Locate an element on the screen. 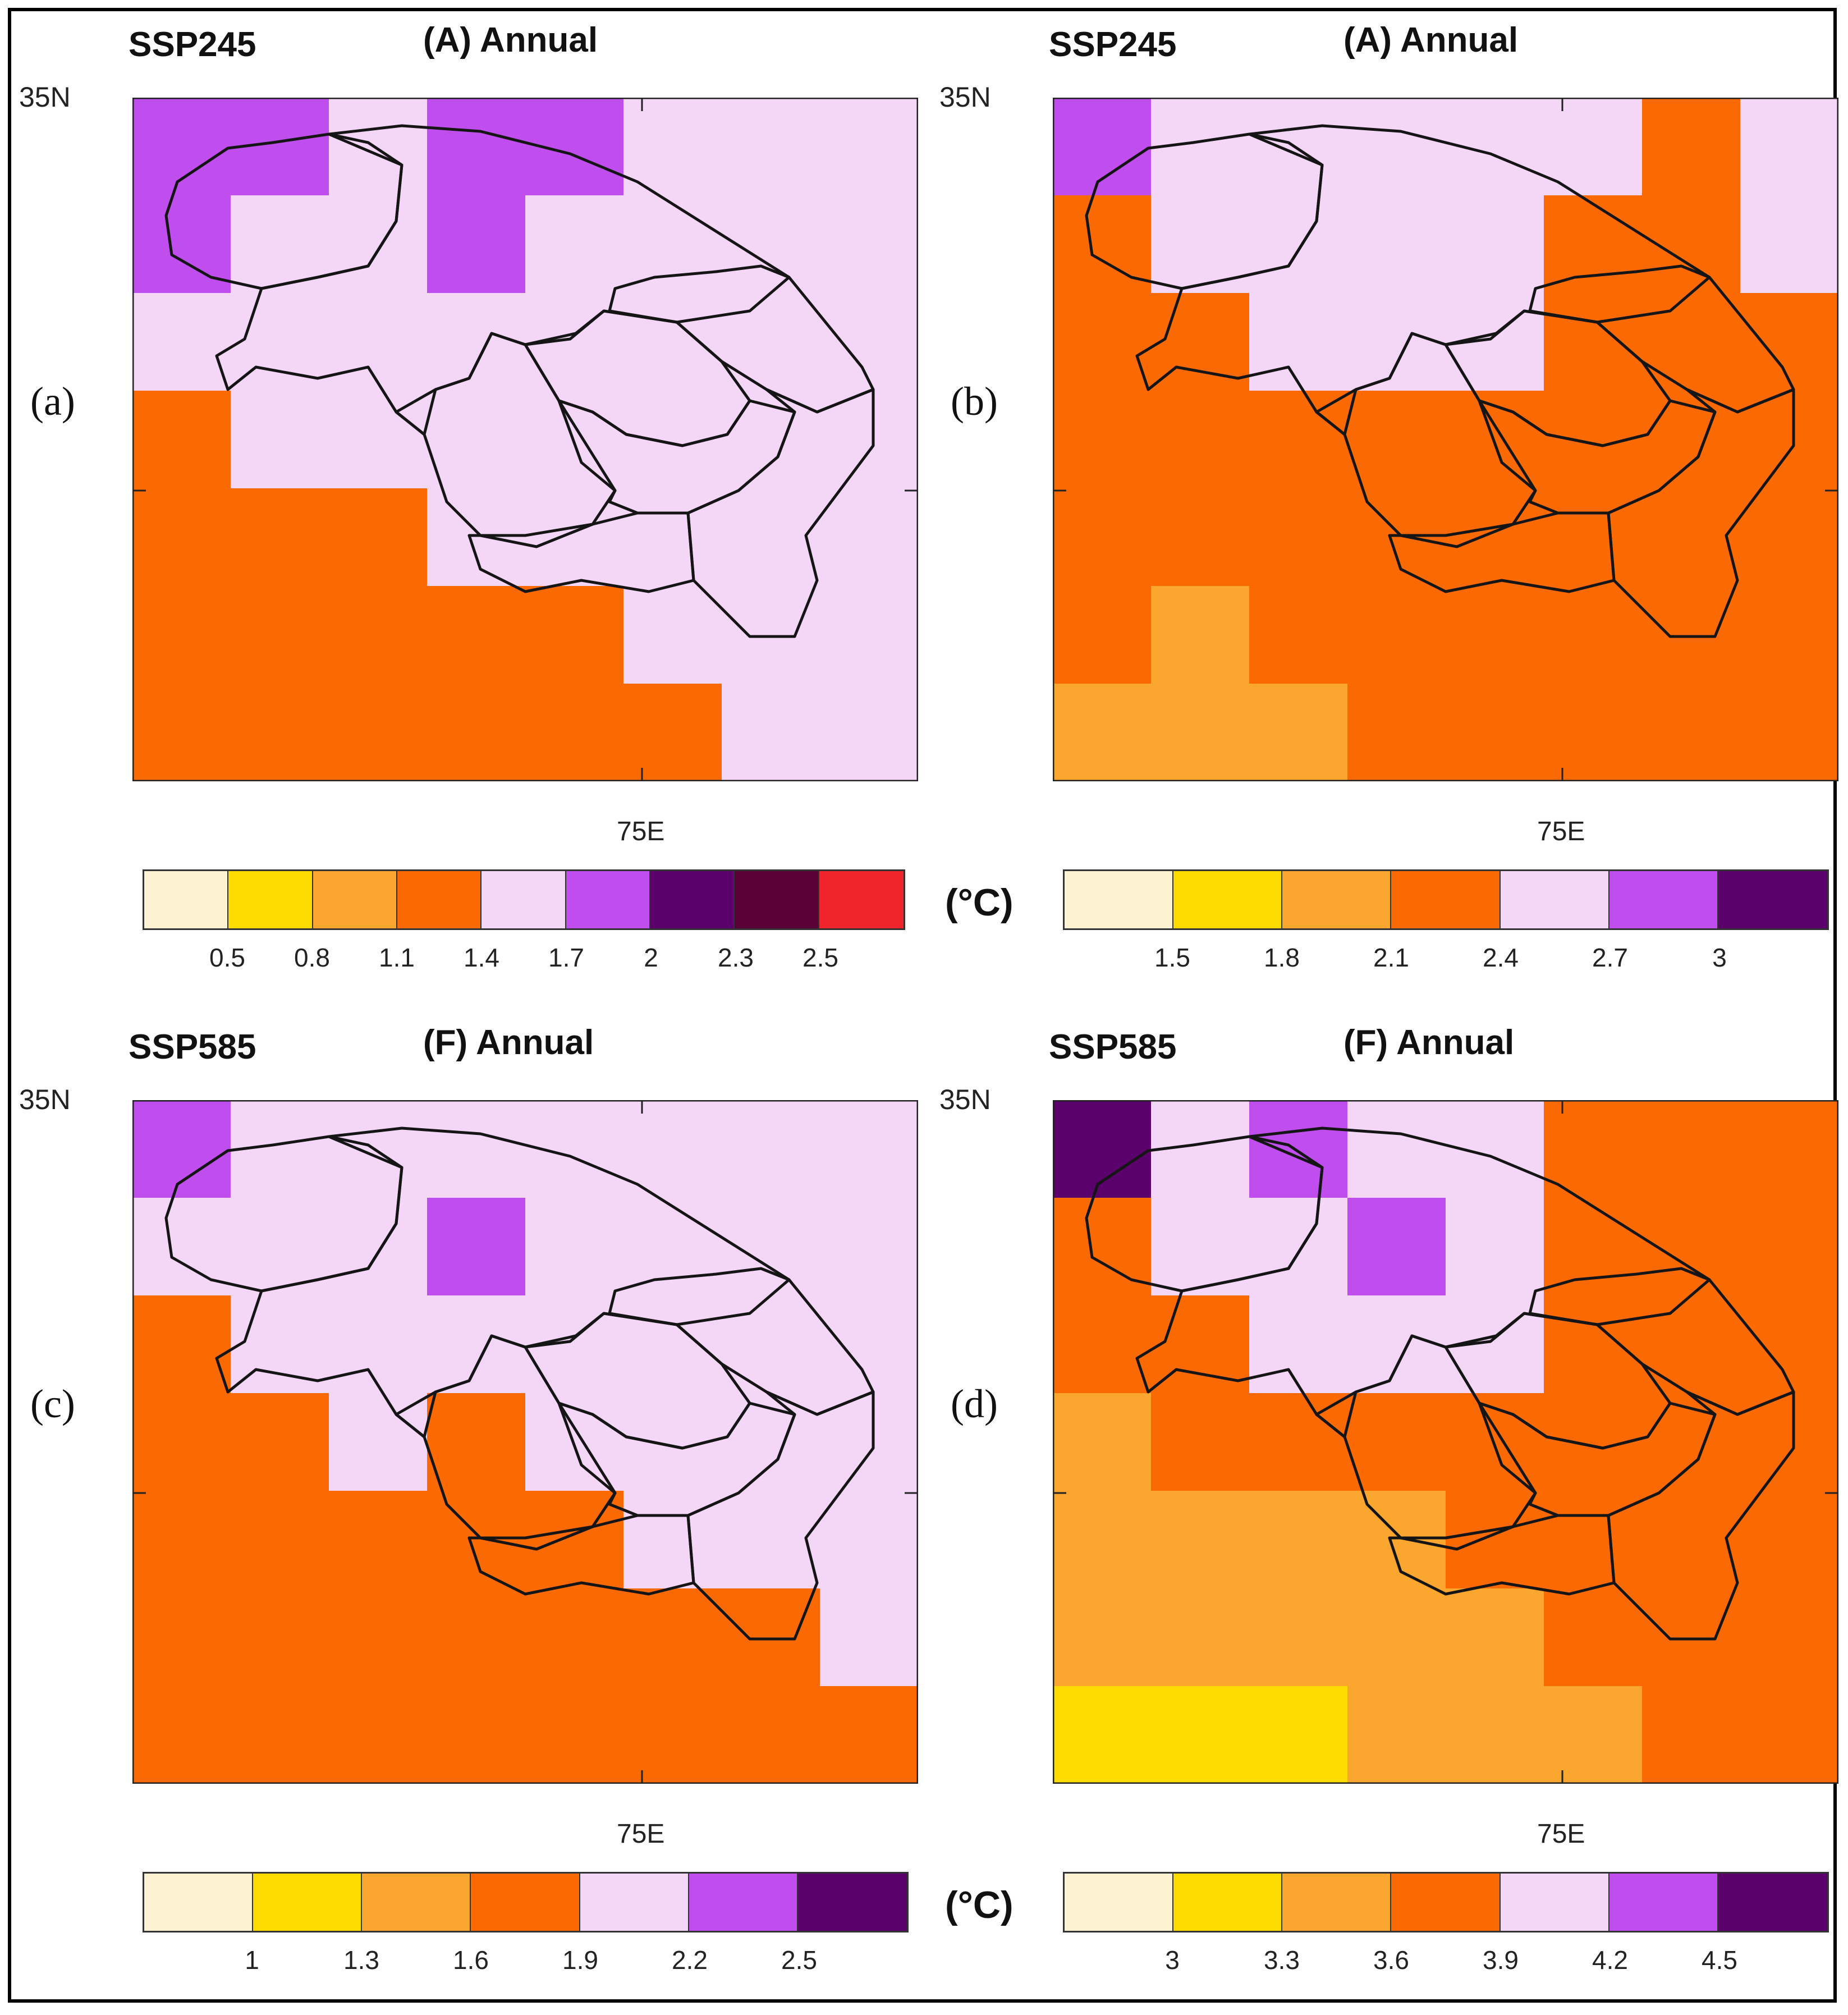 The width and height of the screenshot is (1848, 2015). panel-letter: (a) is located at coordinates (52, 401).